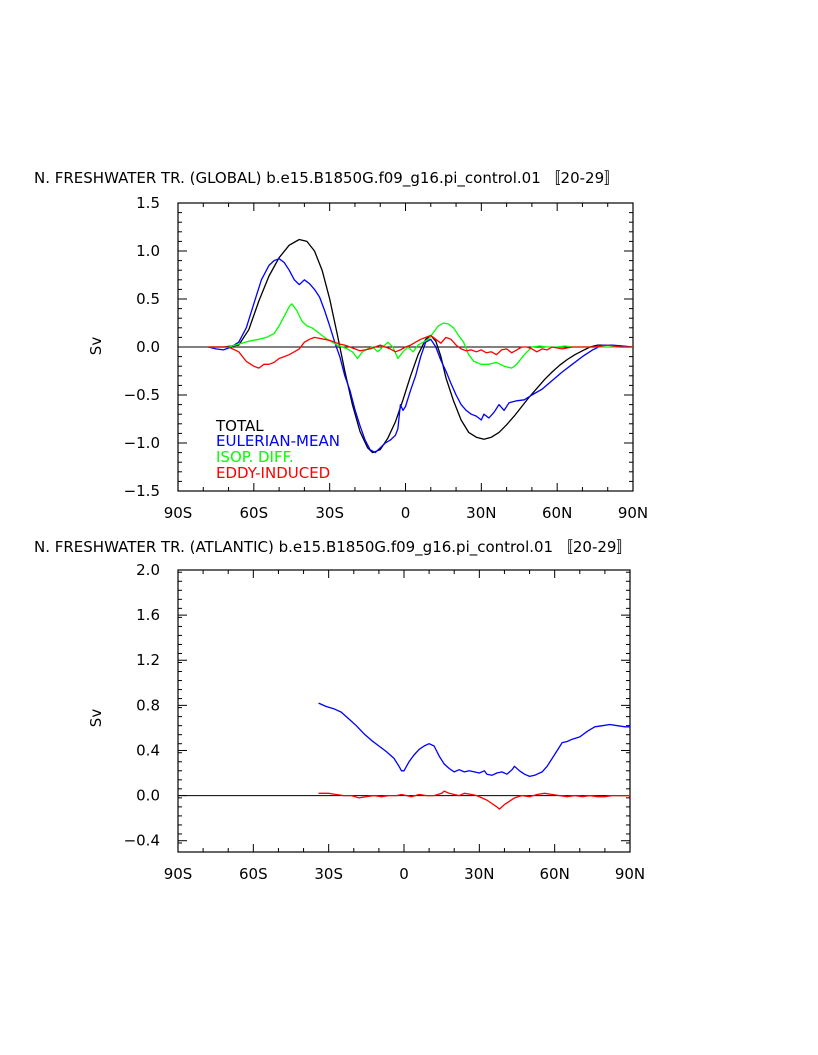 This screenshot has width=818, height=1055. I want to click on atlantic-ytick-label: 0.0, so click(148, 796).